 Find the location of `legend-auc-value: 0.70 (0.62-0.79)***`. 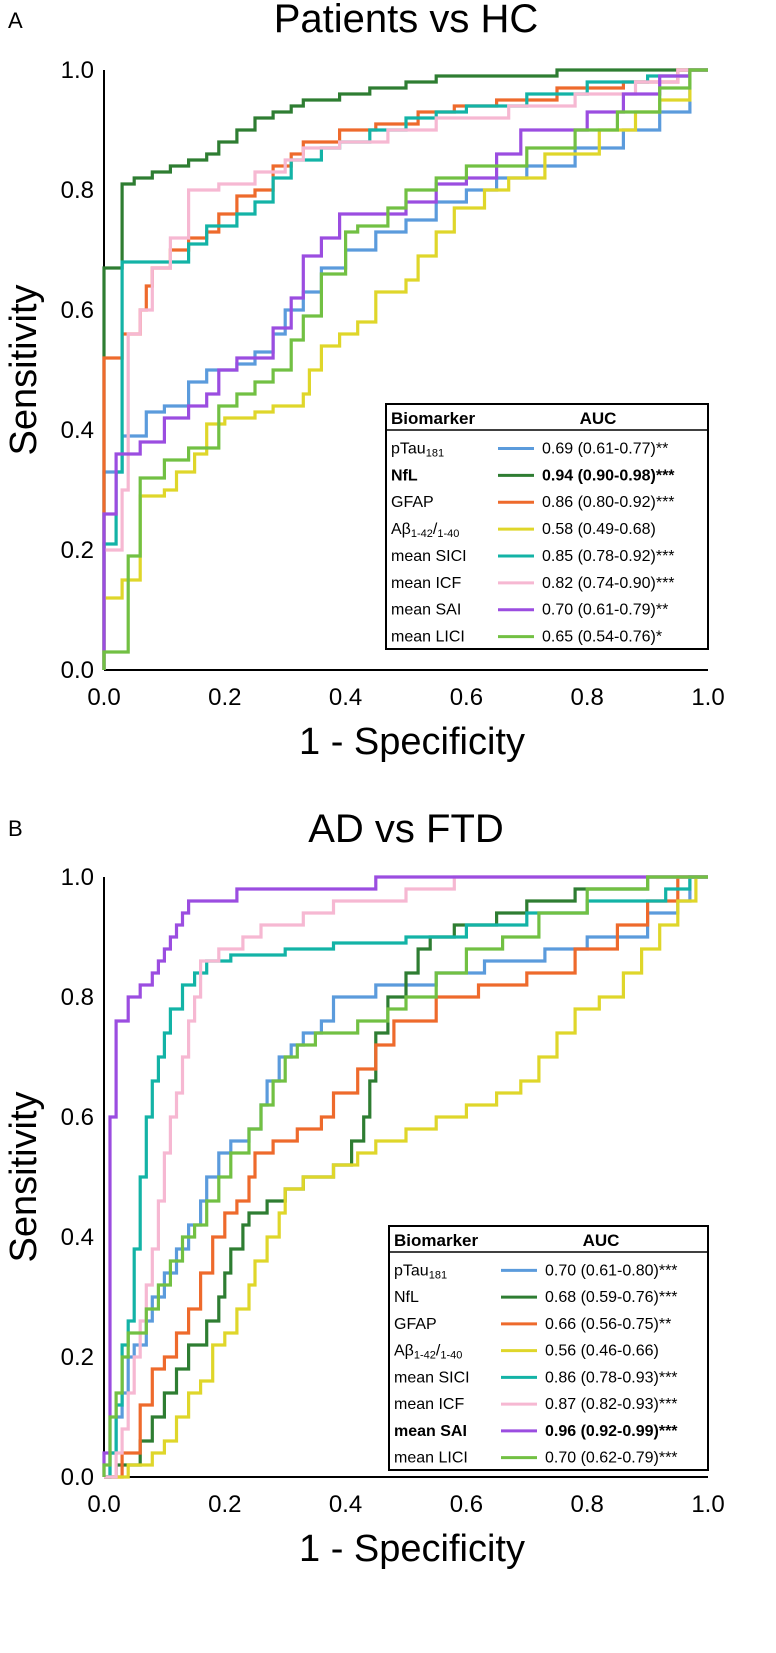

legend-auc-value: 0.70 (0.62-0.79)*** is located at coordinates (611, 1458).